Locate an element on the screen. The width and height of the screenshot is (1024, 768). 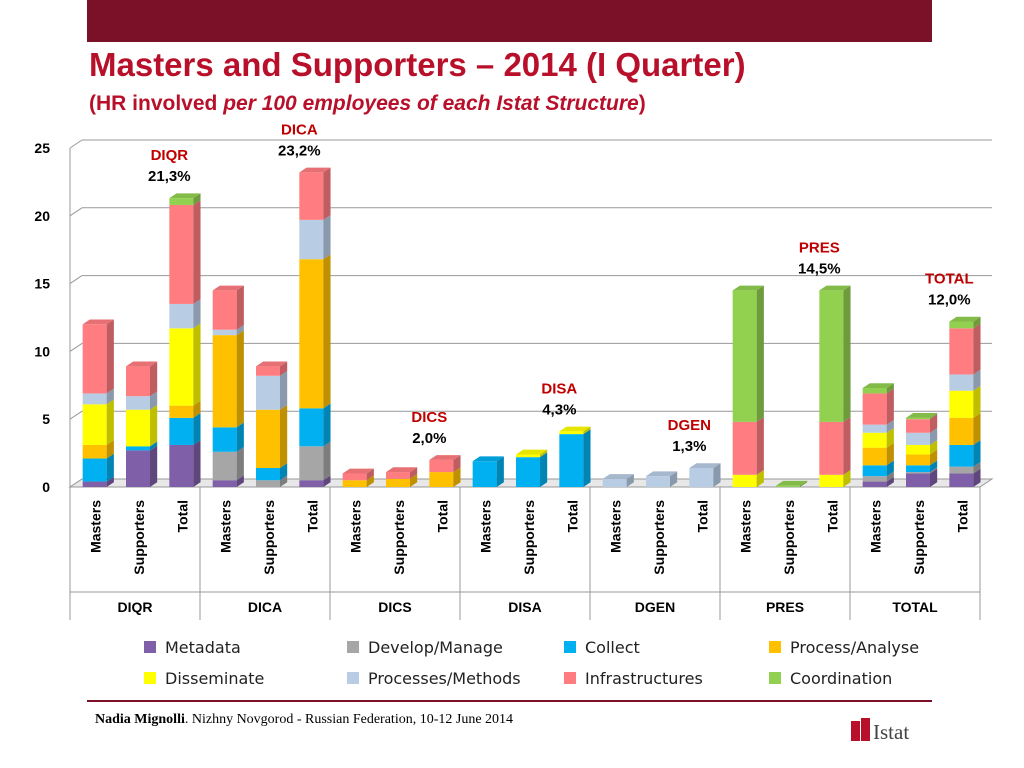
legend-label: Develop/Manage is located at coordinates (435, 647).